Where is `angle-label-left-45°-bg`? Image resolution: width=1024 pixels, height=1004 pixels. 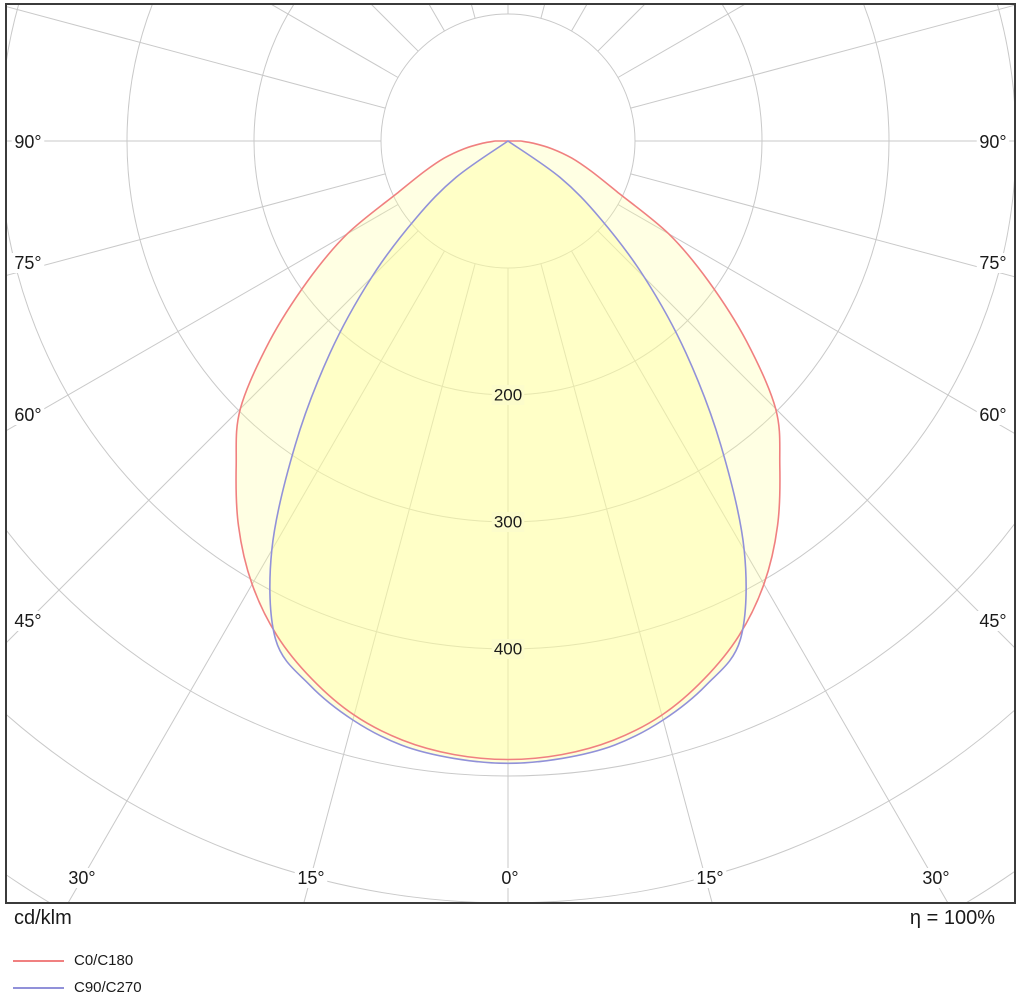
angle-label-left-45°-bg is located at coordinates (28, 621).